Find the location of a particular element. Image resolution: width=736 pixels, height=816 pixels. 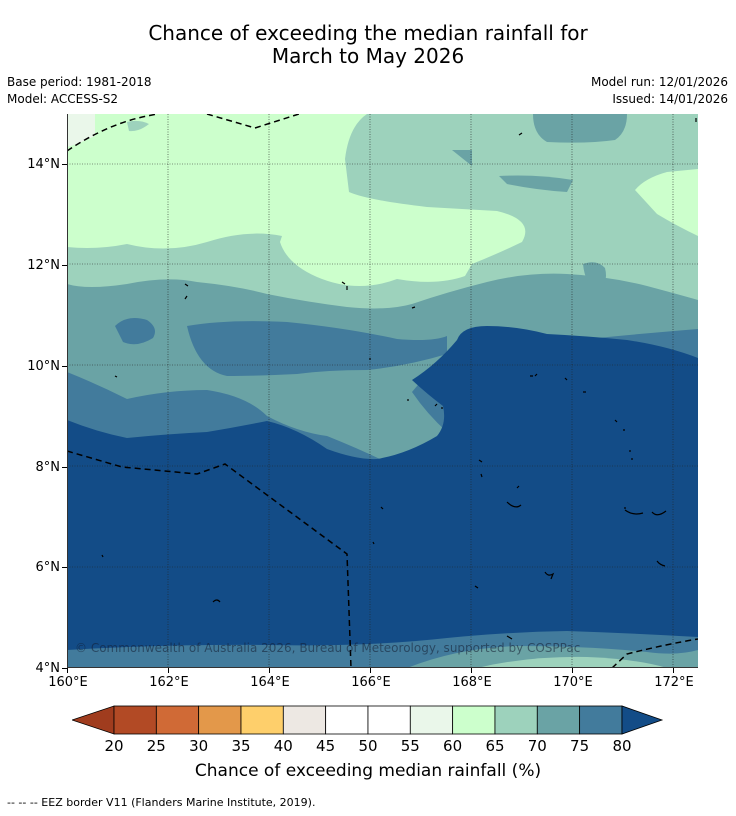

base-period: Base period: 1981-2018 is located at coordinates (79, 82).